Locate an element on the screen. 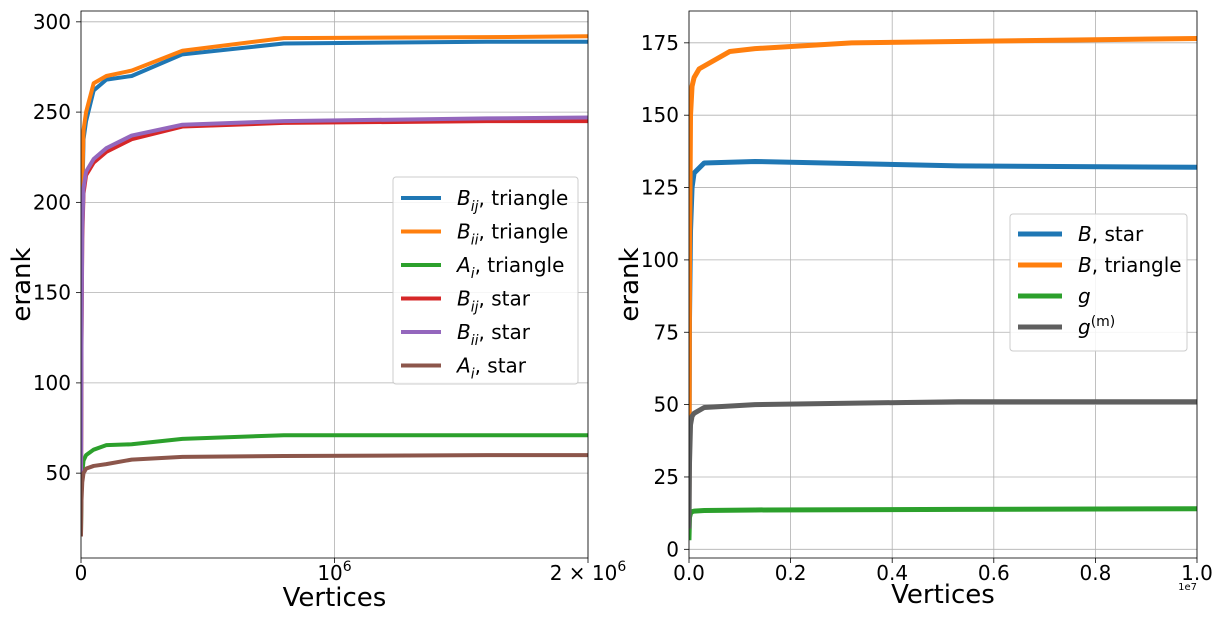 Image resolution: width=1219 pixels, height=618 pixels. y-tick-label: 75 is located at coordinates (666, 332).